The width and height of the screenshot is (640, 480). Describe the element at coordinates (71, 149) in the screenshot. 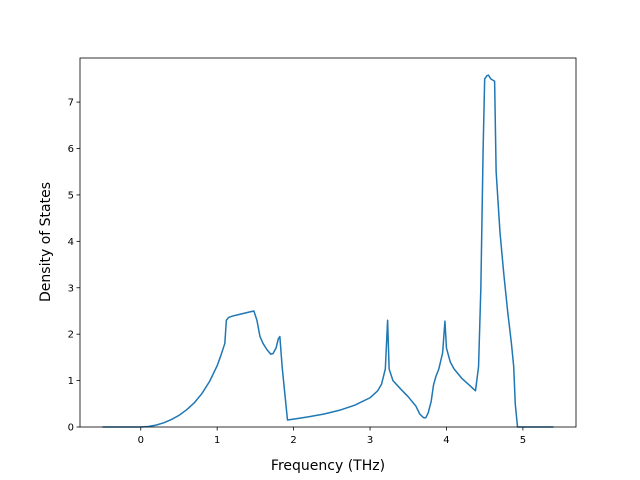

I see `y-tick-label: 6` at that location.